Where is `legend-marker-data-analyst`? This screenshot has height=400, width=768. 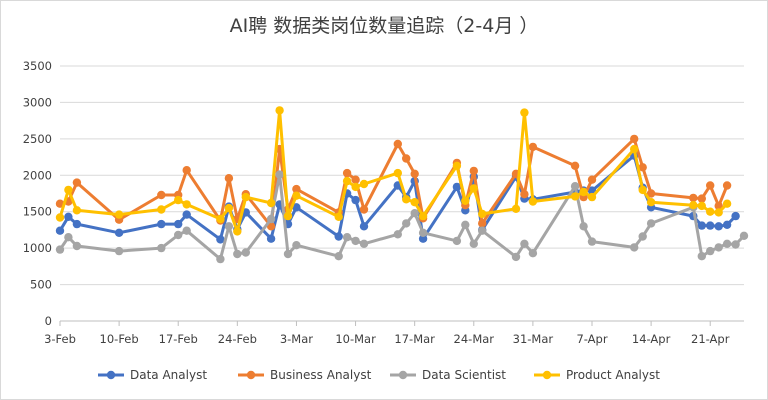 legend-marker-data-analyst is located at coordinates (111, 375).